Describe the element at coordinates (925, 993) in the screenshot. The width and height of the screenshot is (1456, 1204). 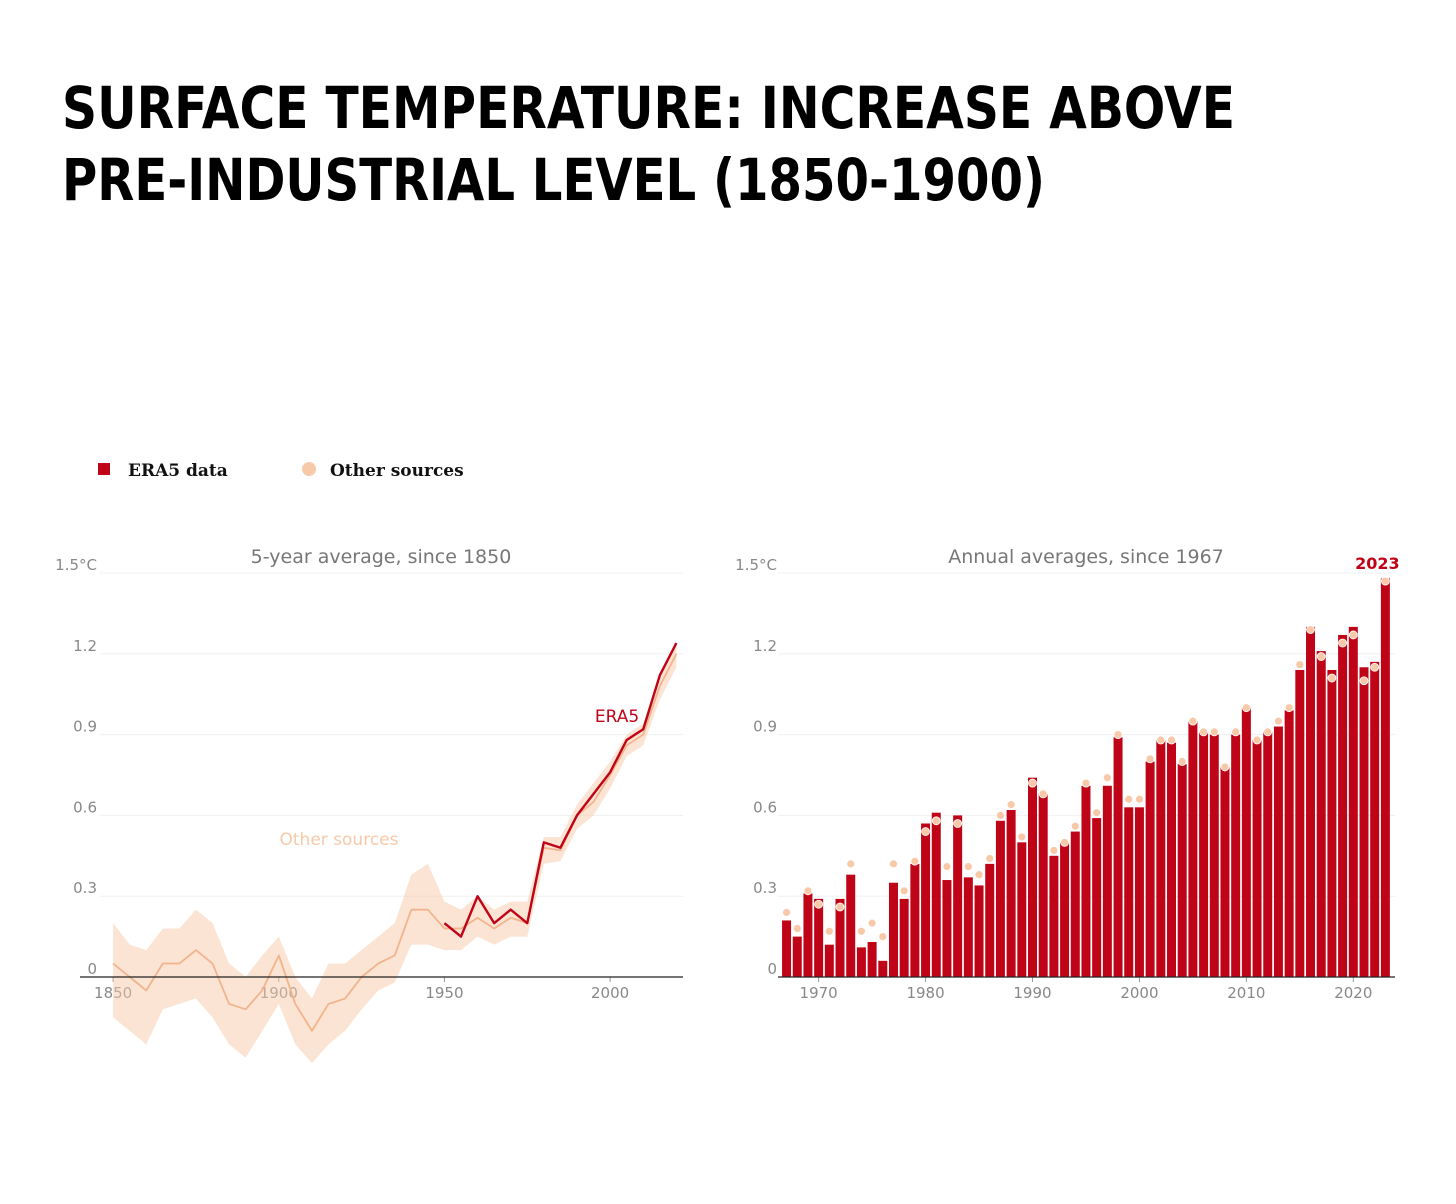
I see `x-tick-label: 1980` at that location.